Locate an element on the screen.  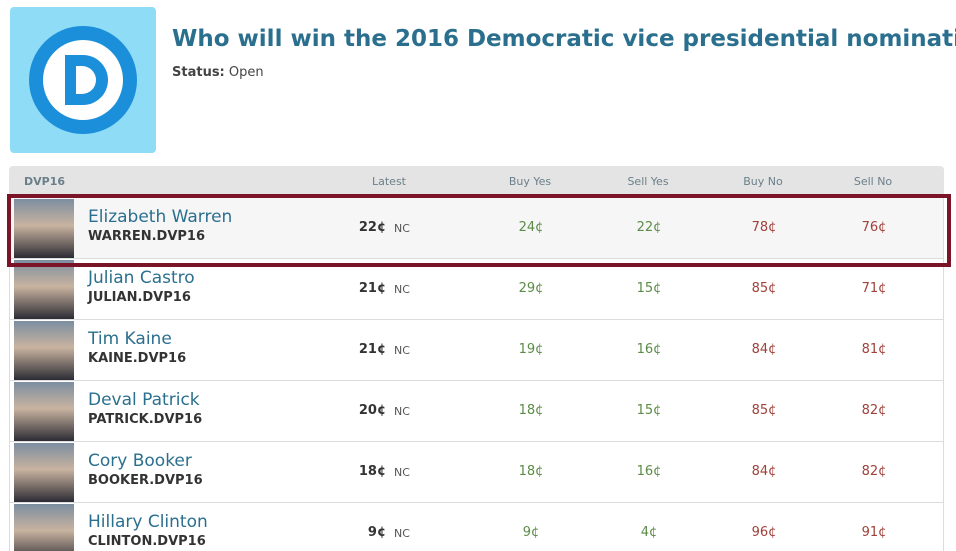
status-value: Open is located at coordinates (246, 72).